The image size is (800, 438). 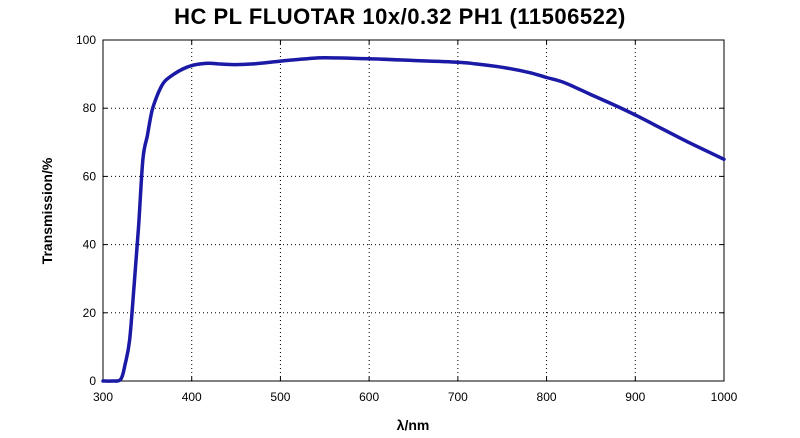 What do you see at coordinates (92, 381) in the screenshot?
I see `y-tick-label: 0` at bounding box center [92, 381].